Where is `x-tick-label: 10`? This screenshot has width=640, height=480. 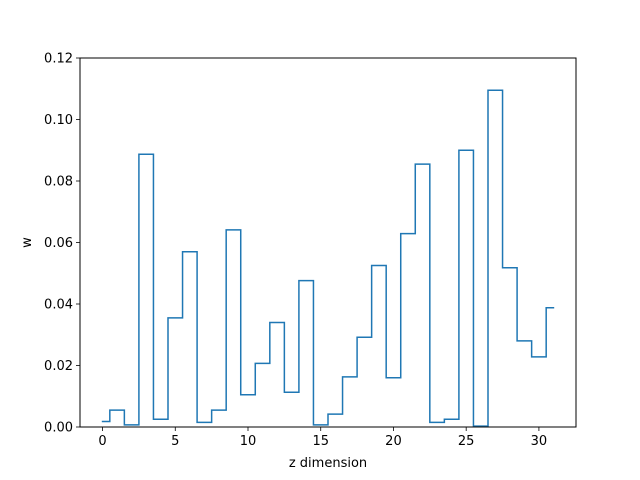
x-tick-label: 10 is located at coordinates (248, 441).